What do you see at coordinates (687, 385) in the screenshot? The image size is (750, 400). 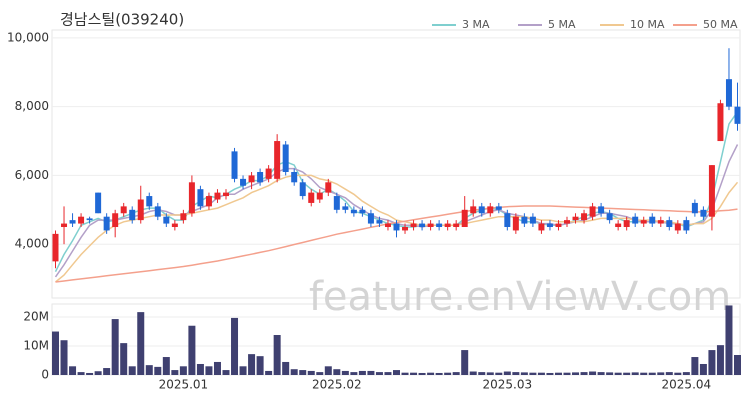 I see `x-tick-label: 2025.04` at bounding box center [687, 385].